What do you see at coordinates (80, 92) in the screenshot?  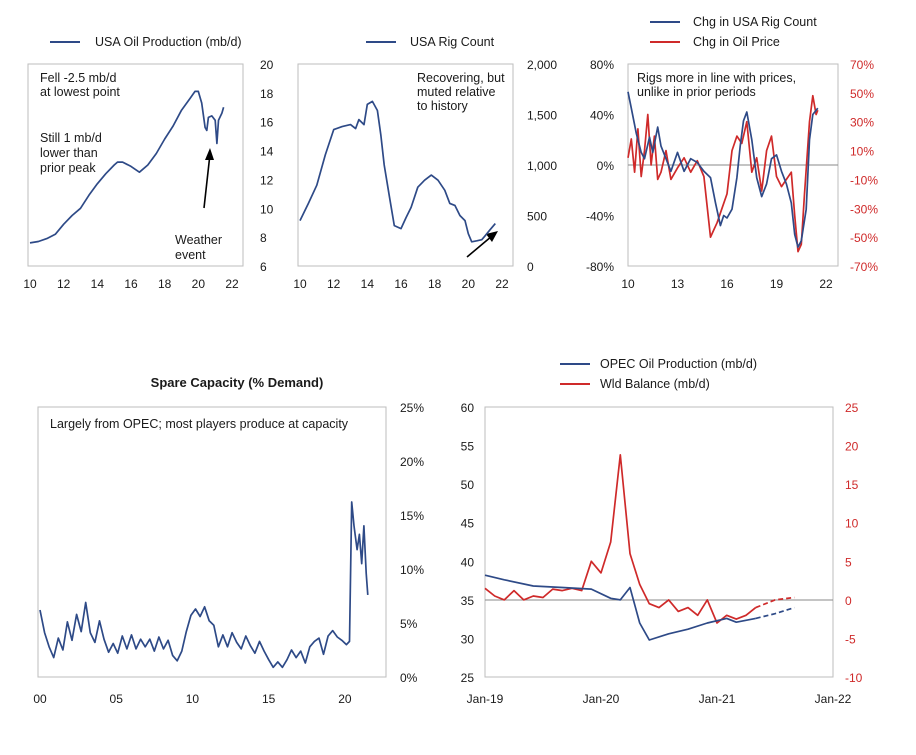 I see `annotation-line: at lowest point` at bounding box center [80, 92].